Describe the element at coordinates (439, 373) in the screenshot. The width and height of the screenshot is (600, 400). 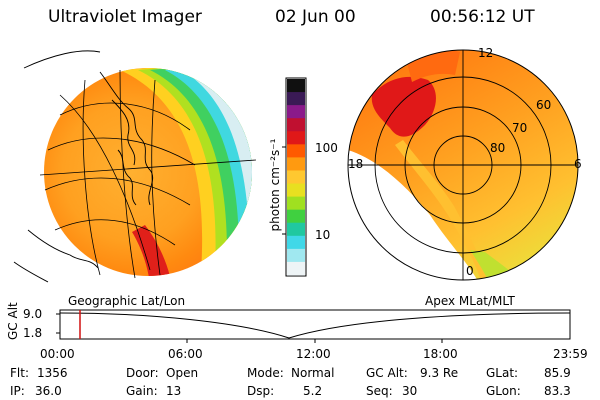
I see `gcalt-value: 9.3 Re` at that location.